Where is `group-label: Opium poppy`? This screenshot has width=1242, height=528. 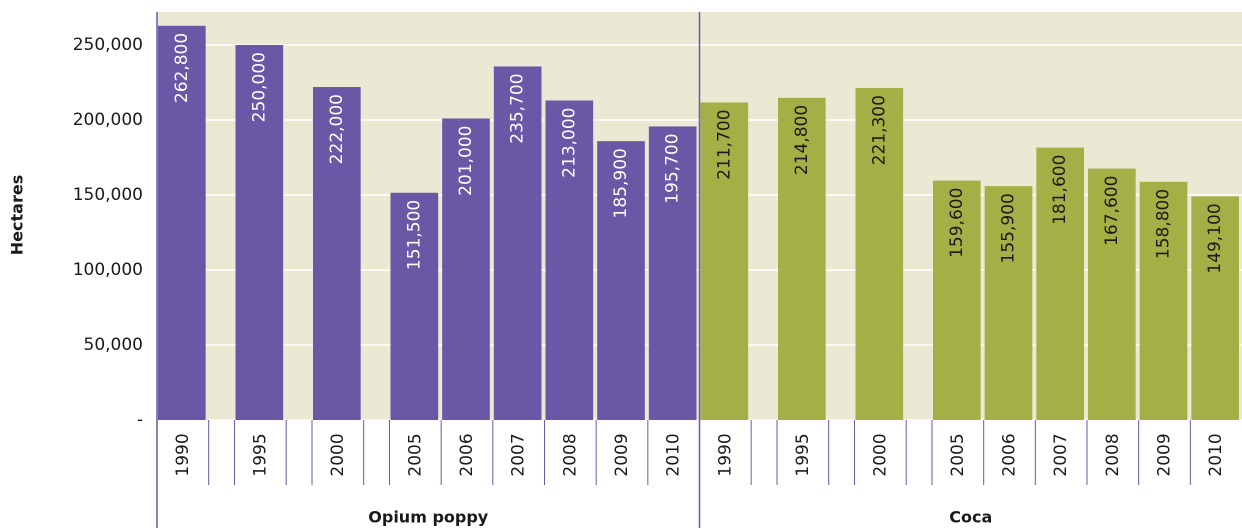
group-label: Opium poppy is located at coordinates (428, 517).